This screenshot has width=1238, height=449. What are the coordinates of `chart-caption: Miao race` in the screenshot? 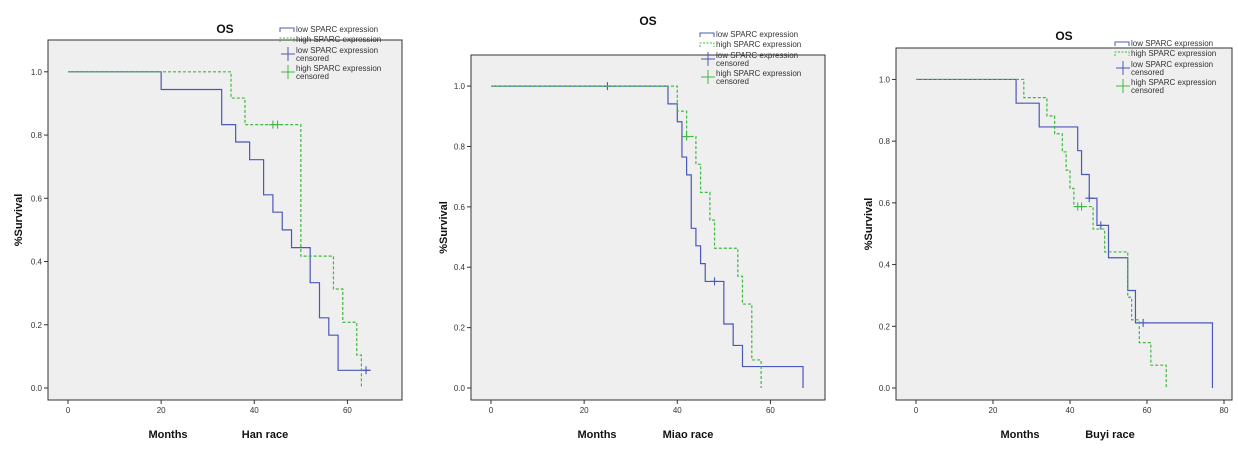 It's located at (688, 435).